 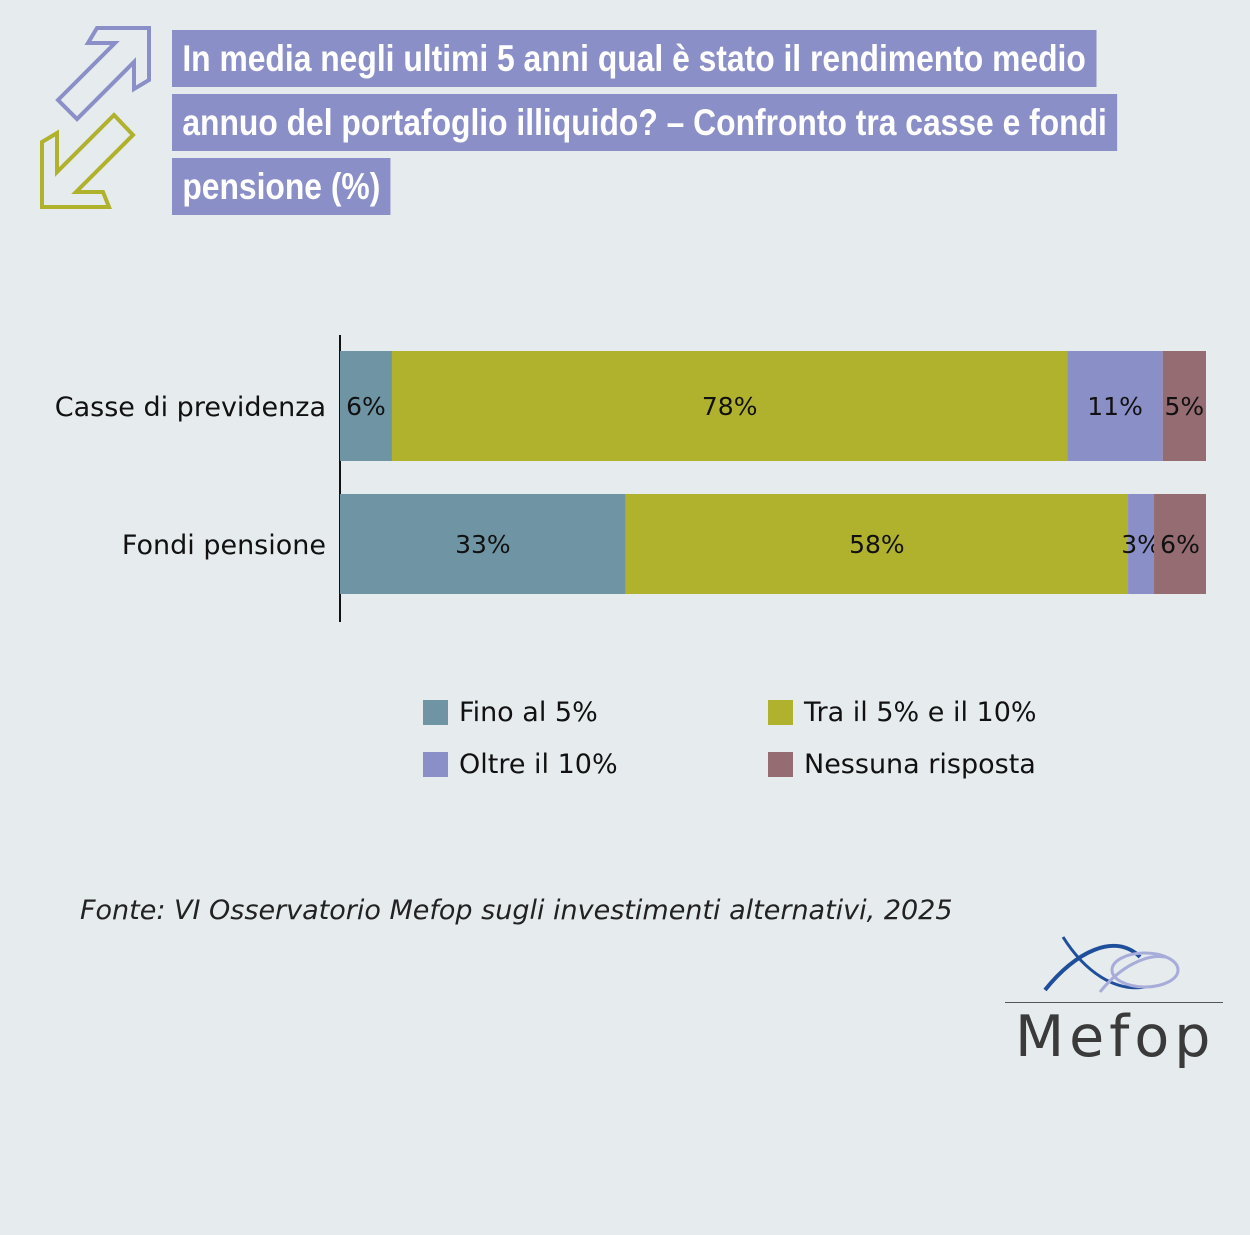 I want to click on arrow-down-left-icon, so click(x=88, y=160).